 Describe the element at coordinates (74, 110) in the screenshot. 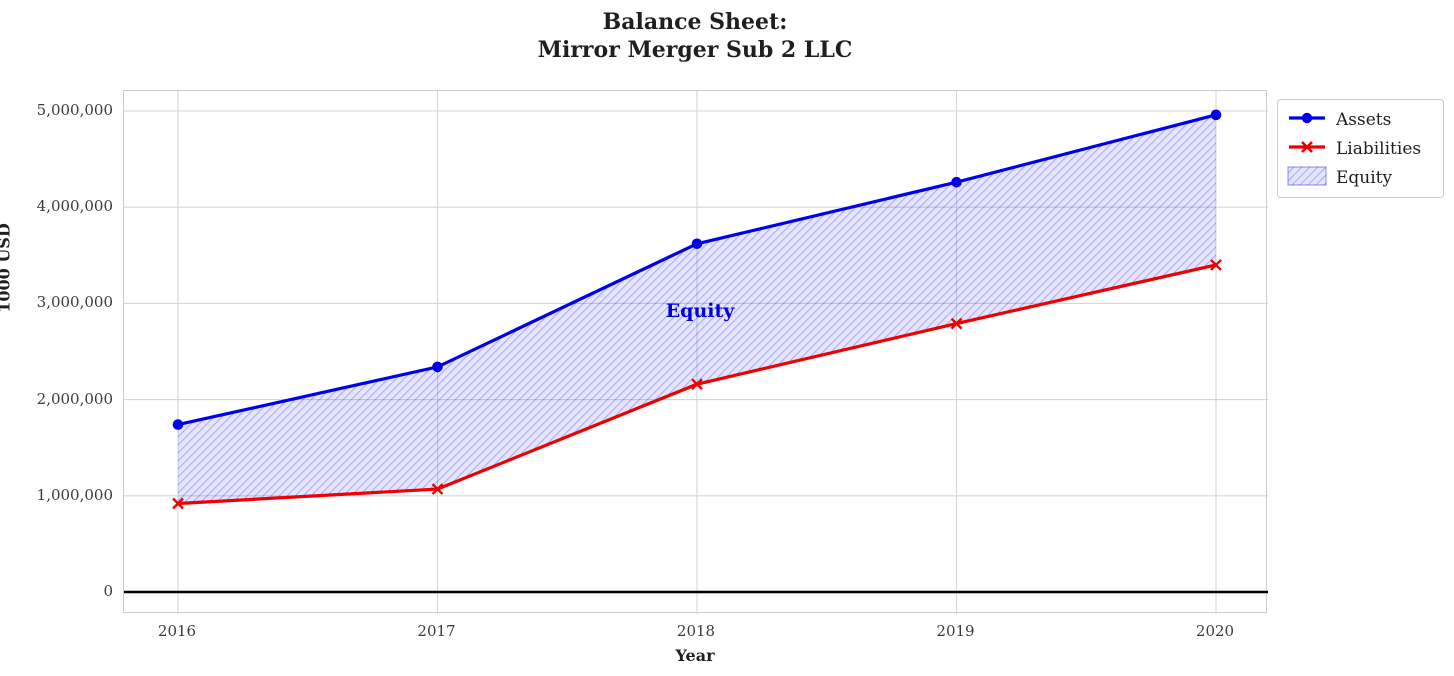

I see `y-tick-label: 5,000,000` at that location.